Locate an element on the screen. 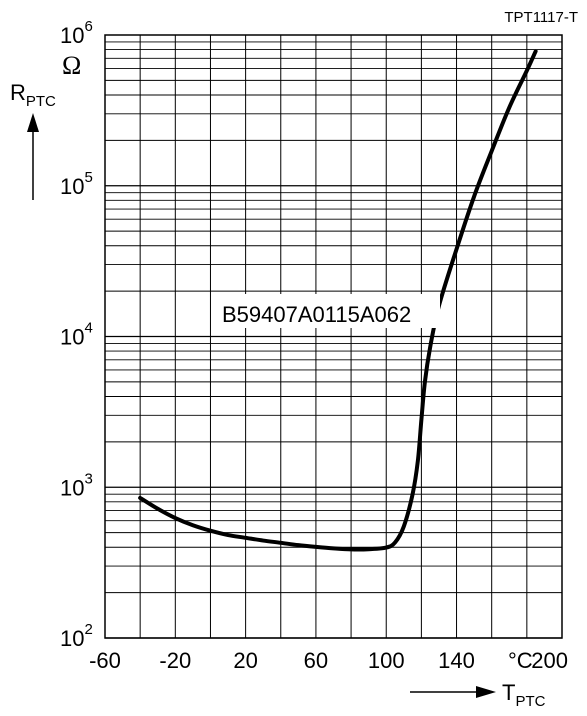  y-tick-label: 10⁴ is located at coordinates (76, 335).